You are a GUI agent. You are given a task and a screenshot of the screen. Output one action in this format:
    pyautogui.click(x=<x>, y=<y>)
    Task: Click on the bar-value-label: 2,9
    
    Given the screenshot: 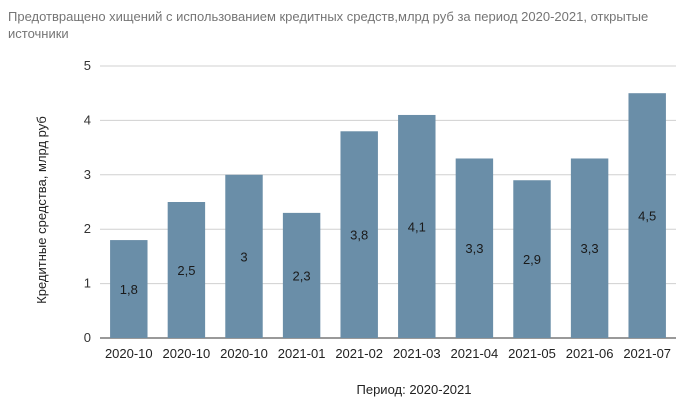 What is the action you would take?
    pyautogui.click(x=532, y=259)
    